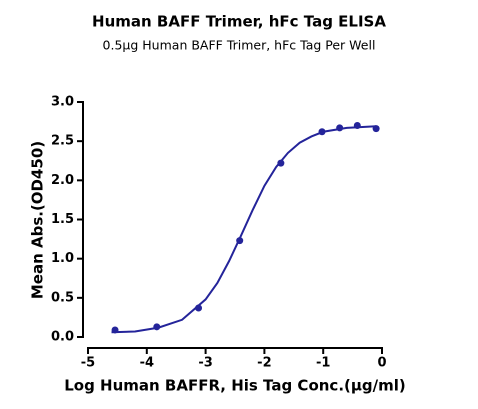  Describe the element at coordinates (62, 258) in the screenshot. I see `y-tick-label: 1.0` at that location.